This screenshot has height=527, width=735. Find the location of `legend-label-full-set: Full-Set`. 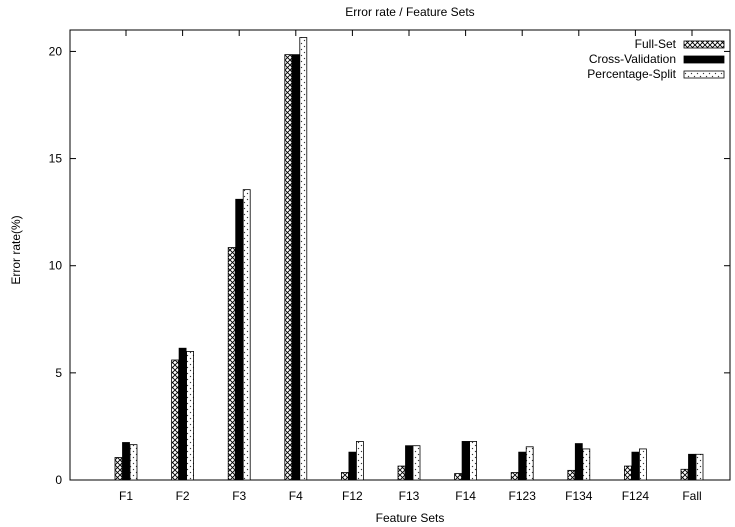

legend-label-full-set: Full-Set is located at coordinates (656, 44).